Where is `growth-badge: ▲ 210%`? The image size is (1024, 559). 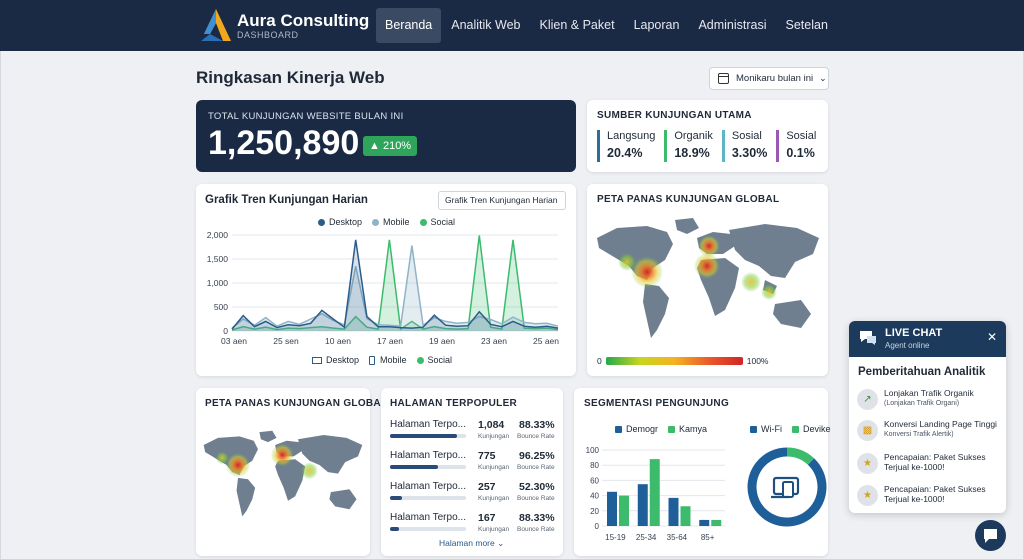
growth-badge: ▲ 210% is located at coordinates (390, 146).